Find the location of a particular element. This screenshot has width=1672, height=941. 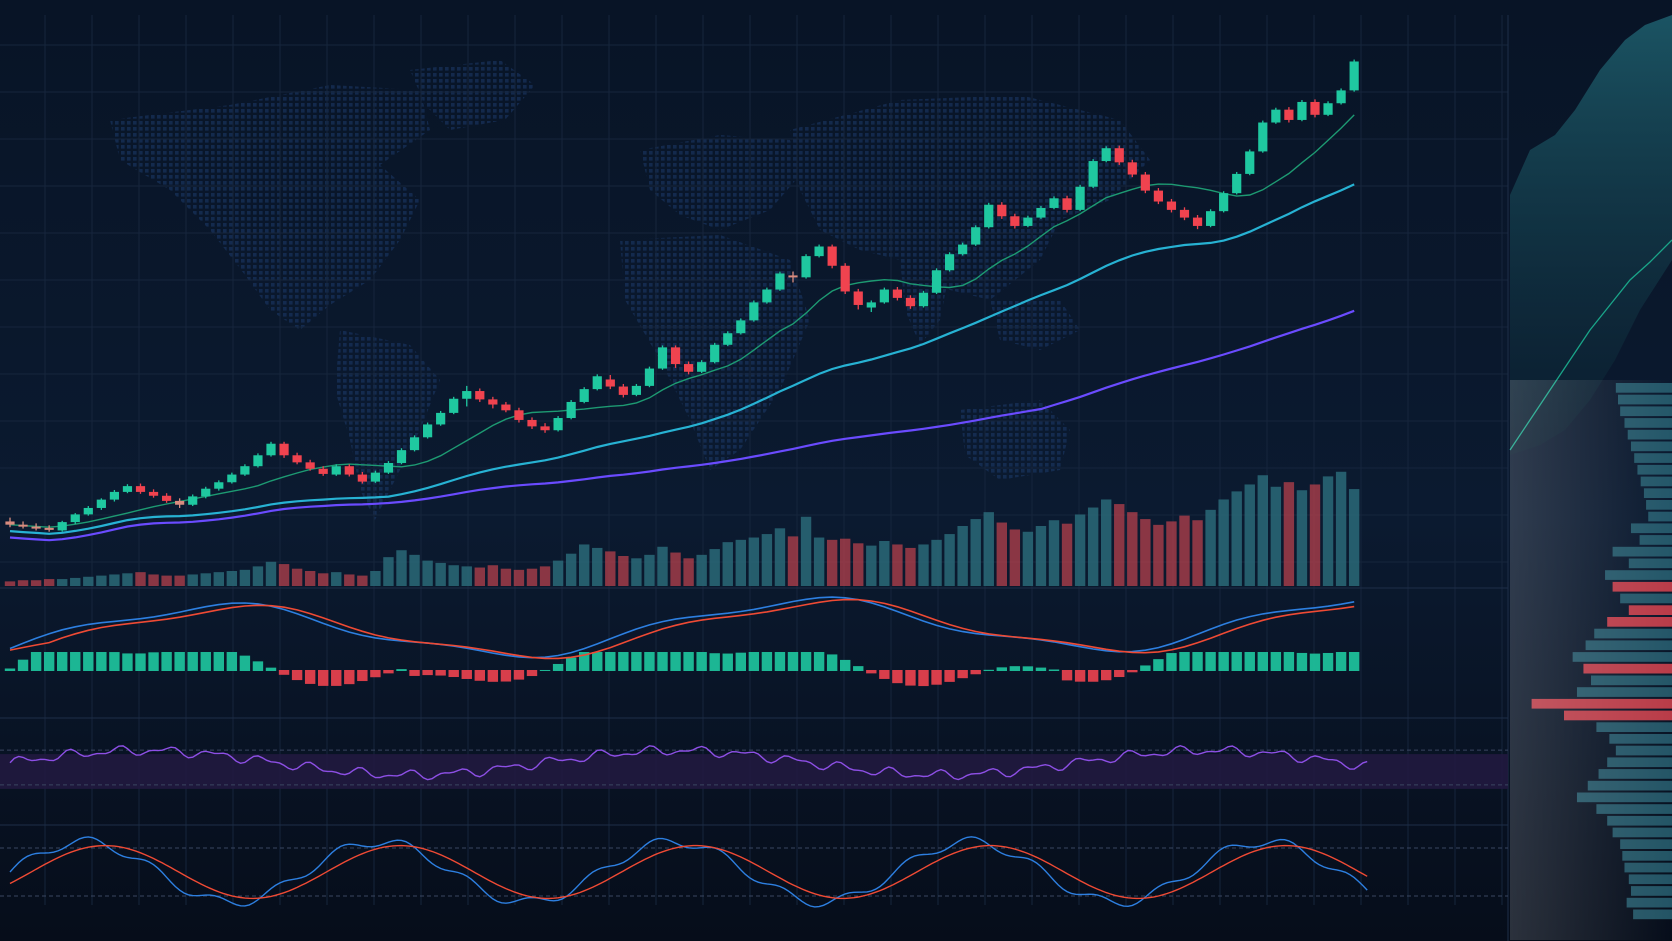

profile-sheen is located at coordinates (1591, 660).